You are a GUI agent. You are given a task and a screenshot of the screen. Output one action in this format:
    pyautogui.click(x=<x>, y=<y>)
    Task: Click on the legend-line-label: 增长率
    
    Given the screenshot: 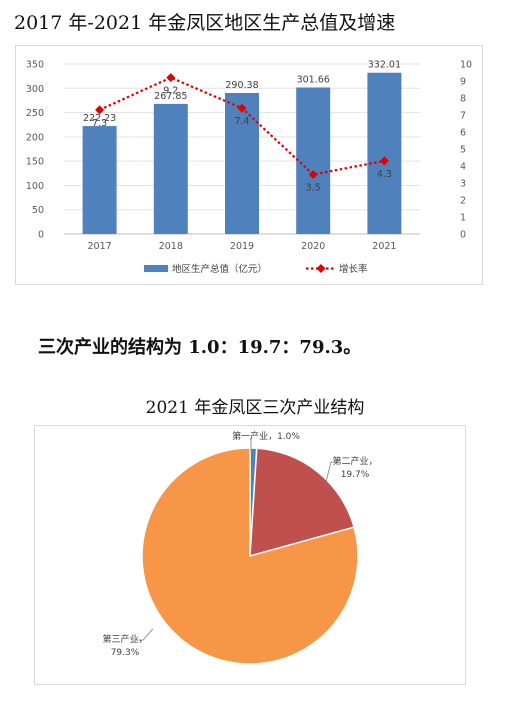 What is the action you would take?
    pyautogui.click(x=353, y=269)
    